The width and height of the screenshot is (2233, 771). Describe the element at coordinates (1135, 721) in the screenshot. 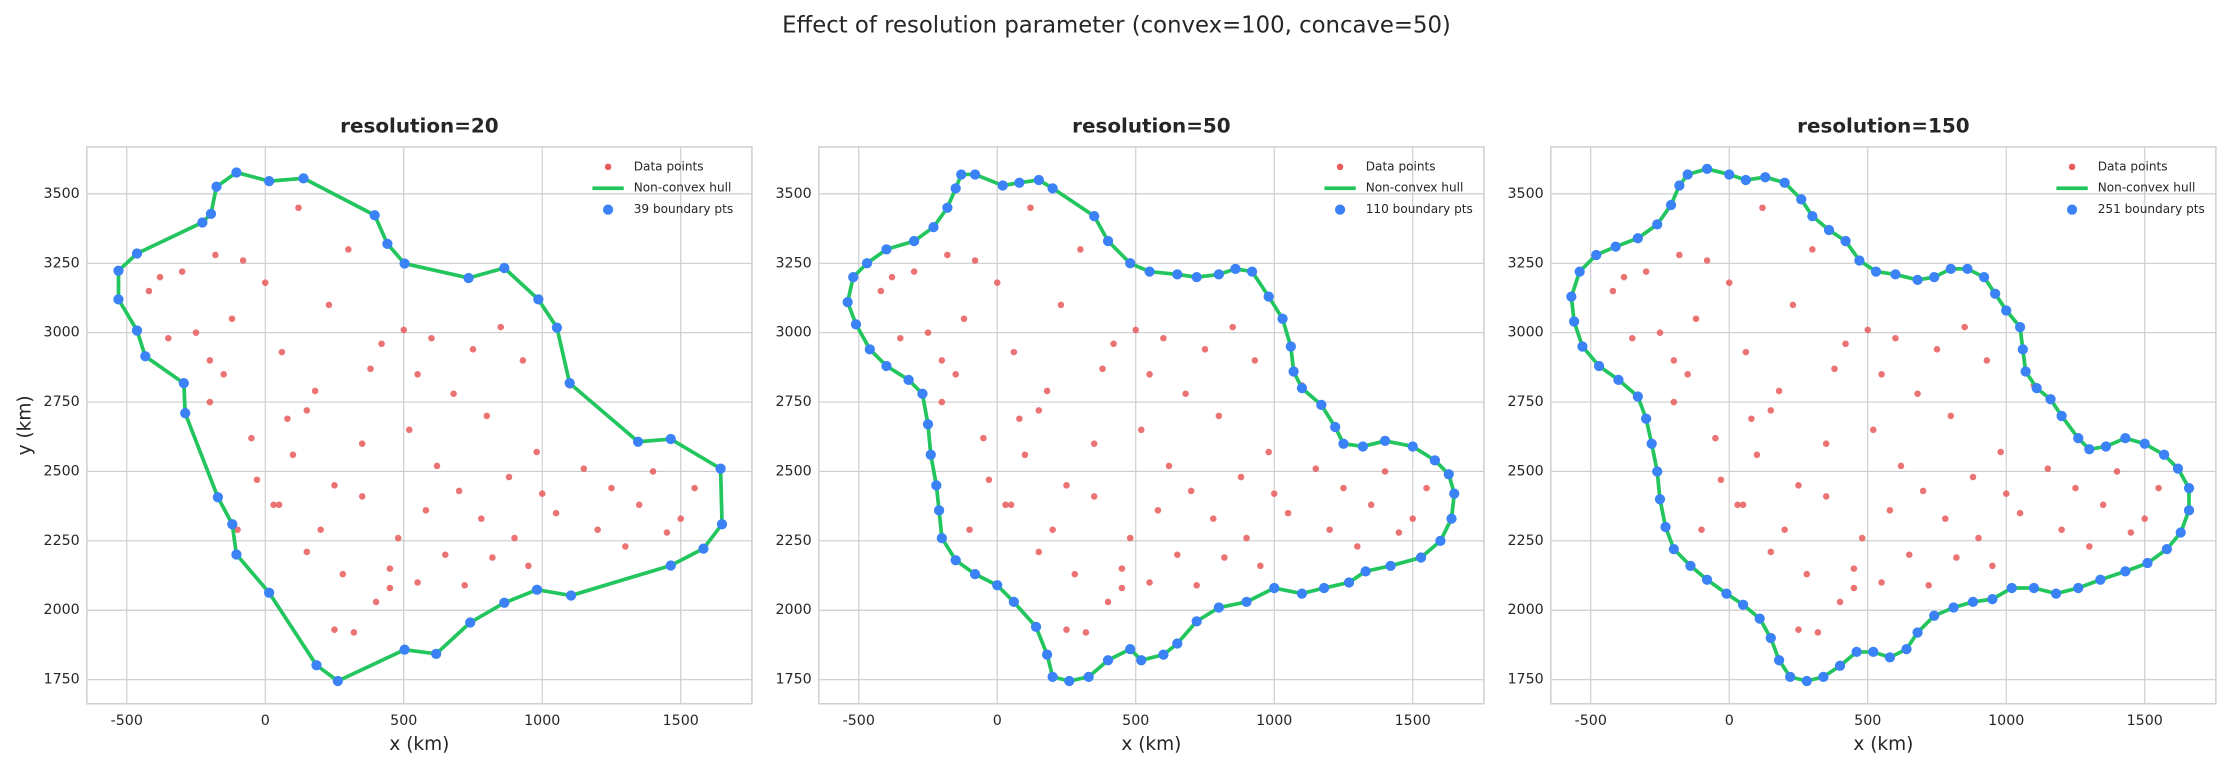

I see `x-tick-label: 500` at that location.